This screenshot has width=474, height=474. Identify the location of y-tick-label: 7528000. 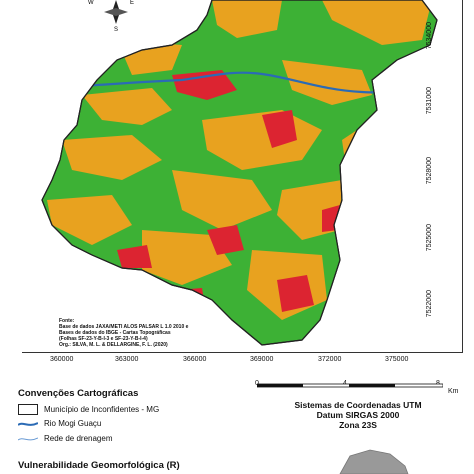
(429, 171).